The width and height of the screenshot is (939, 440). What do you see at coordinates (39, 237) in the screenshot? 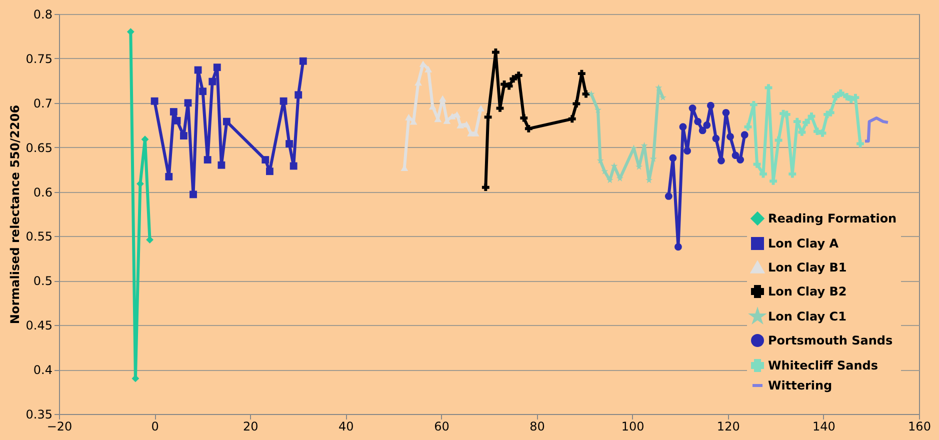
I see `y-tick-label: 0.55` at bounding box center [39, 237].